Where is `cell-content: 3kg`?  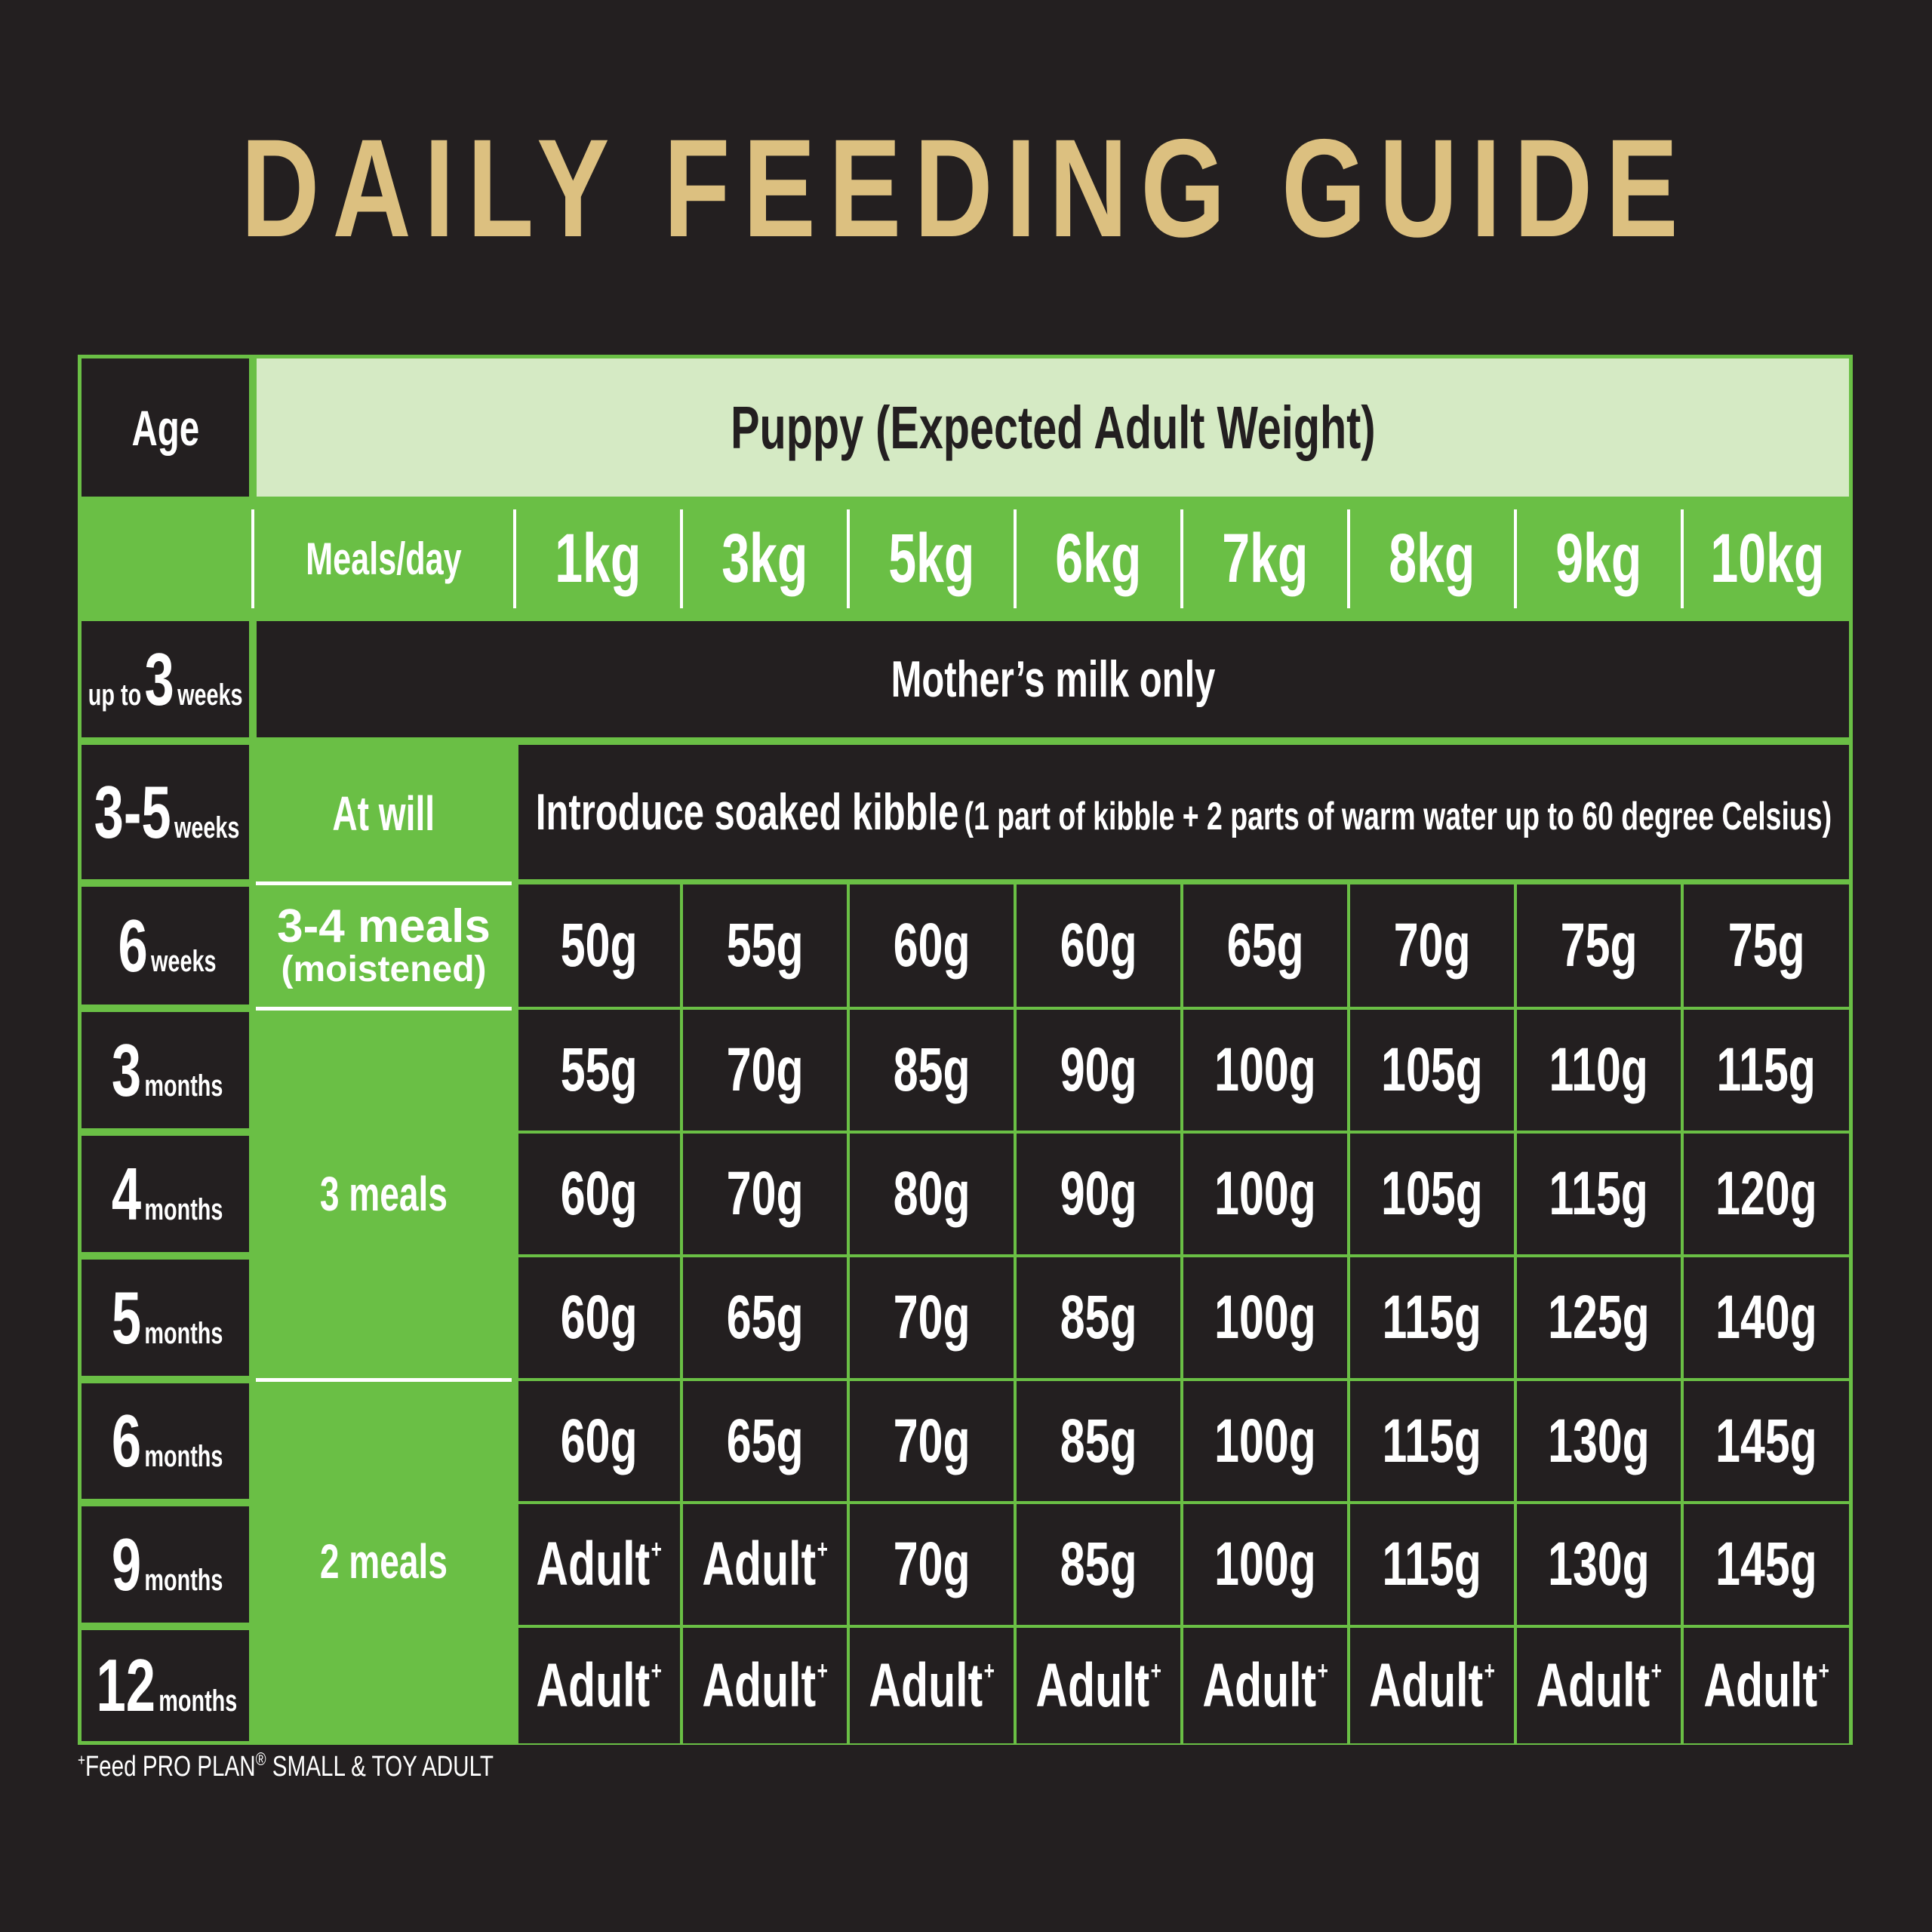
cell-content: 3kg is located at coordinates (764, 558).